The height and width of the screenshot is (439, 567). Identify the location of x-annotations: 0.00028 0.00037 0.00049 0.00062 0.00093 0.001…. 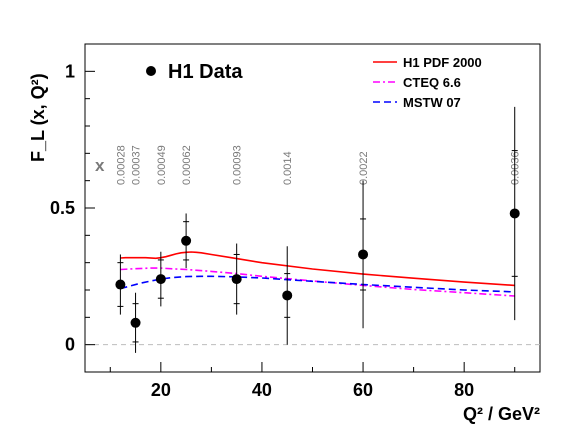
(318, 165).